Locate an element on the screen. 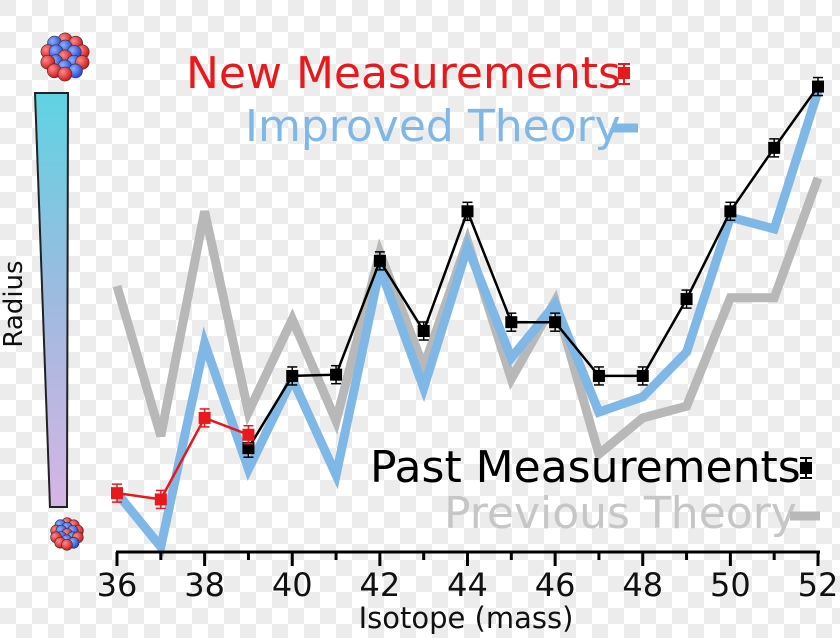 The image size is (840, 642). new-measurements-line is located at coordinates (182, 458).